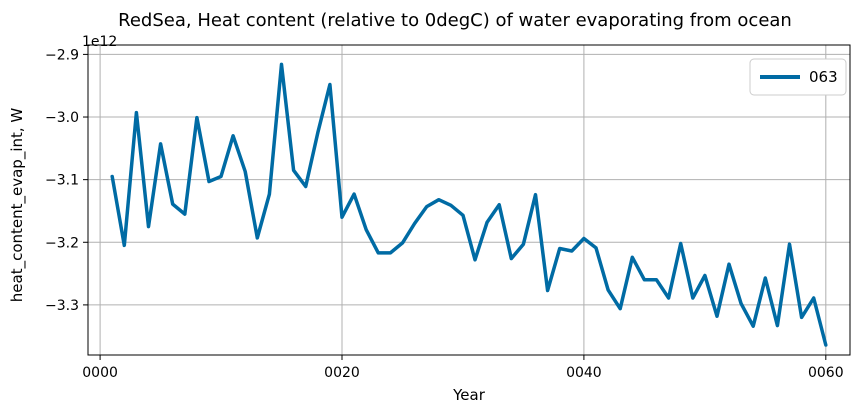  I want to click on x-tick-label: 0020, so click(342, 373).